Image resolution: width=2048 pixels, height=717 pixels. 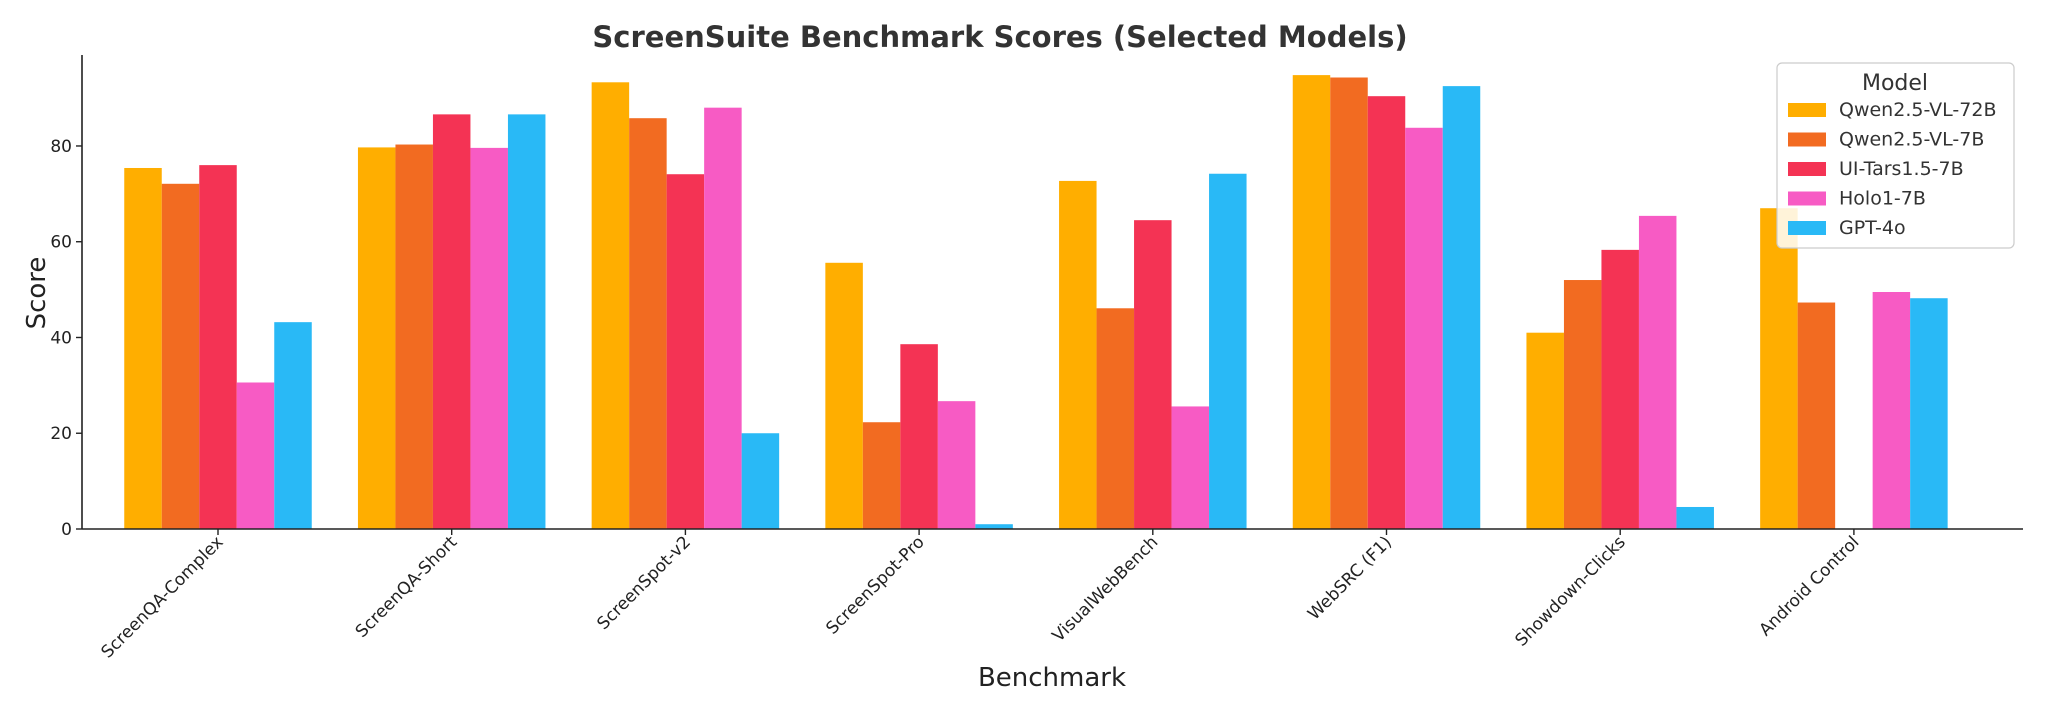 I want to click on x-tick-label-screenspot-pro: ScreenSpot-Pro, so click(x=875, y=585).